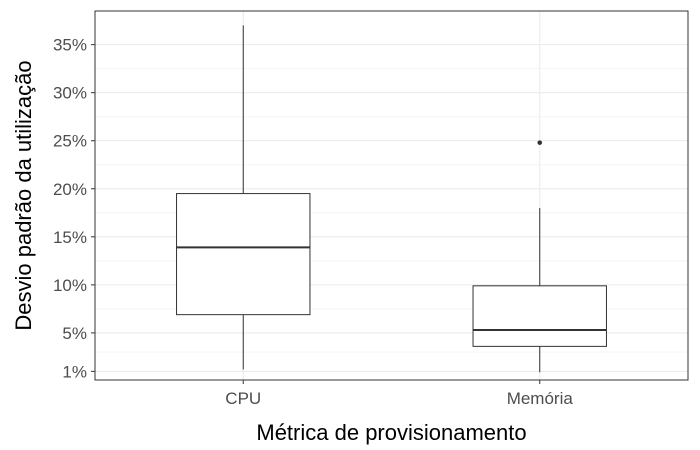  Describe the element at coordinates (70, 93) in the screenshot. I see `y-tick-label: 30%` at that location.